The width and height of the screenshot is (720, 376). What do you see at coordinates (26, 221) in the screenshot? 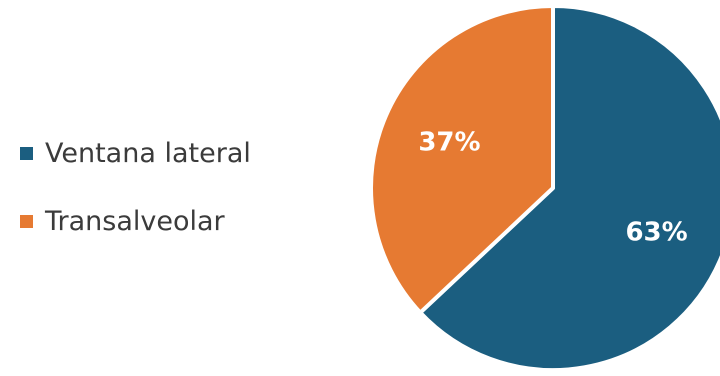
I see `legend-swatch-transalveolar` at bounding box center [26, 221].